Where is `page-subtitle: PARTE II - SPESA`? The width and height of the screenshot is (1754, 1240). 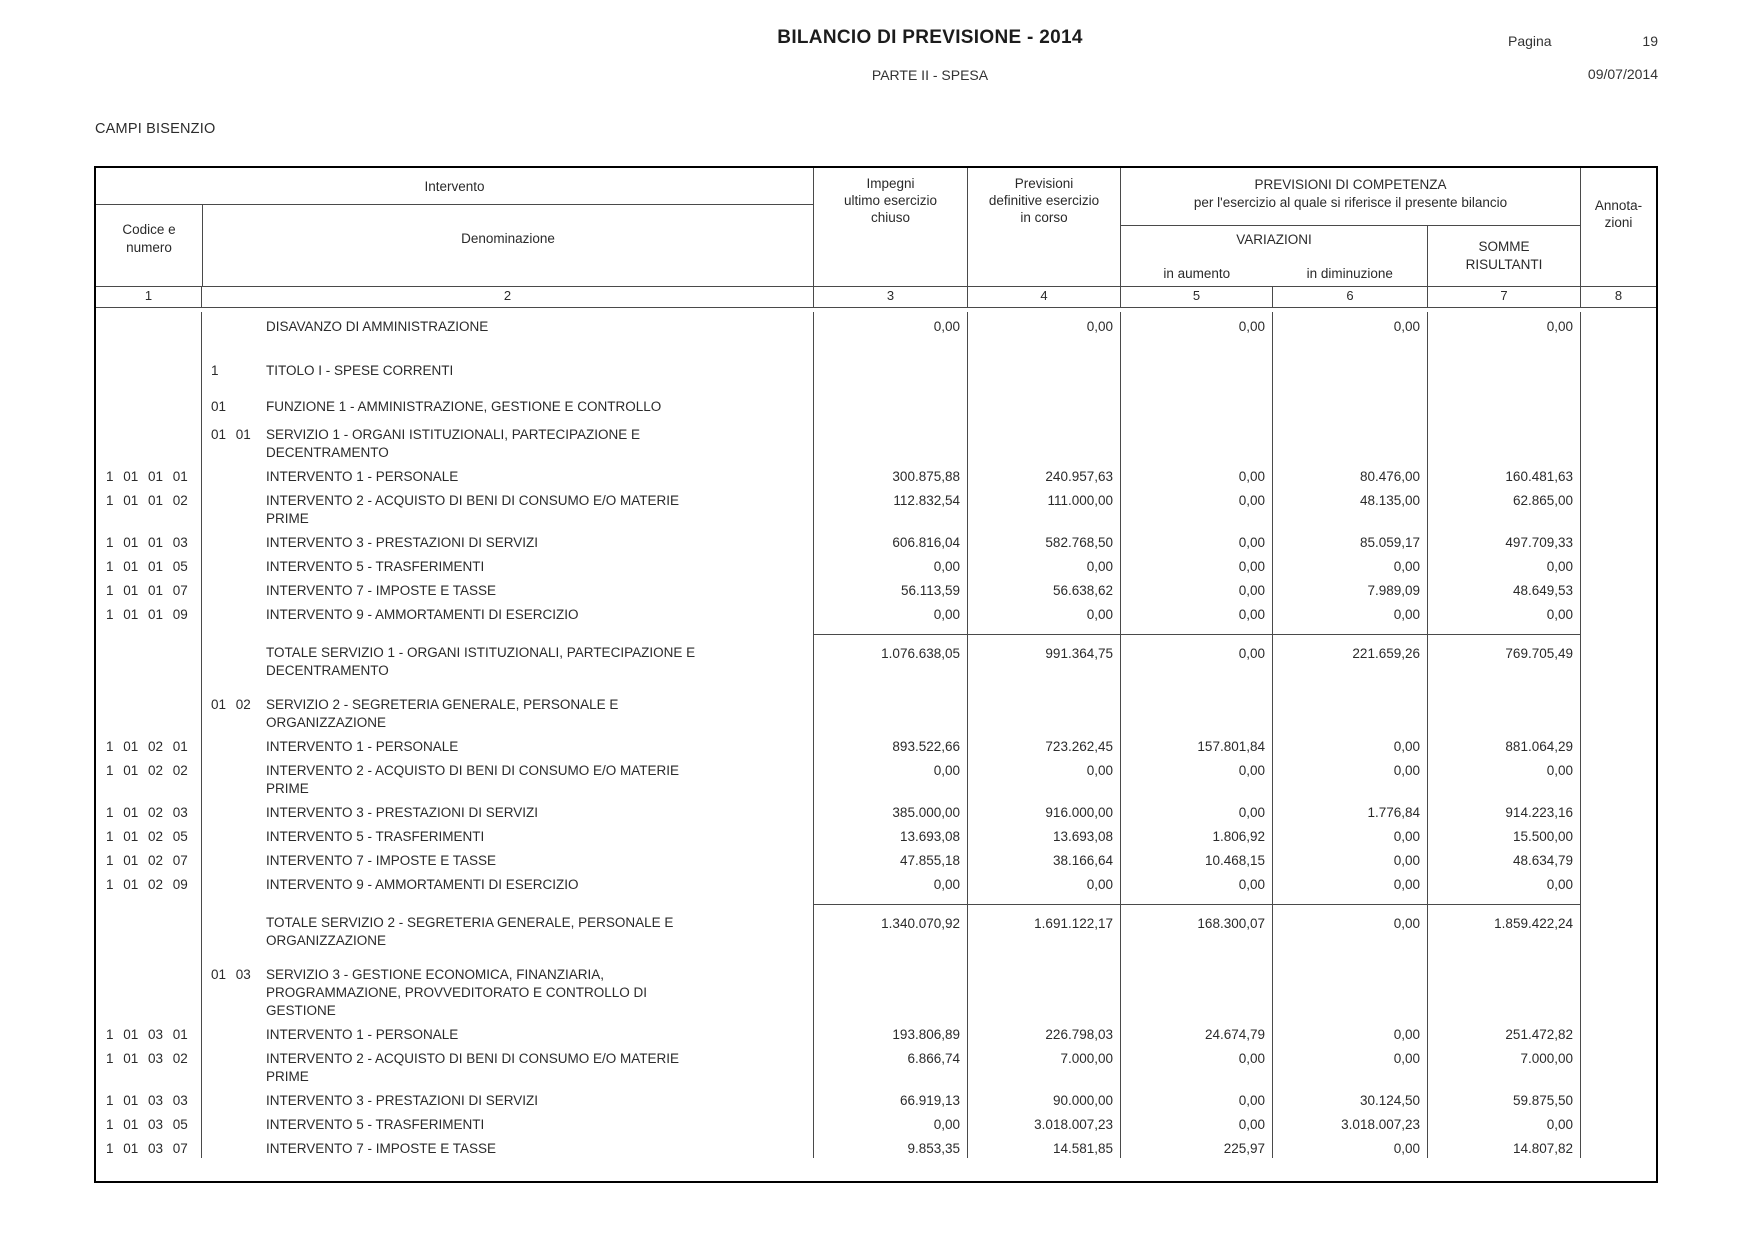
page-subtitle: PARTE II - SPESA is located at coordinates (930, 75).